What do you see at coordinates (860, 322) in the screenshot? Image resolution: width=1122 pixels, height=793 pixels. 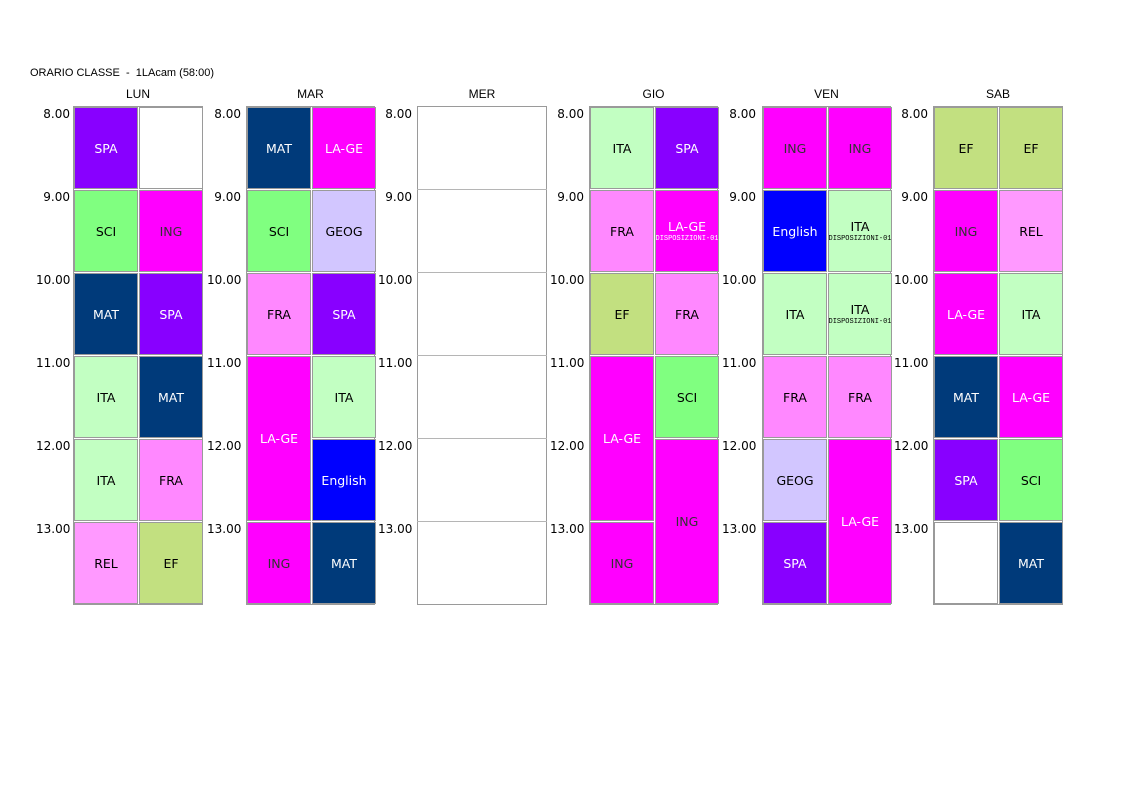 I see `lesson-note: DISPOSIZIONI-01` at bounding box center [860, 322].